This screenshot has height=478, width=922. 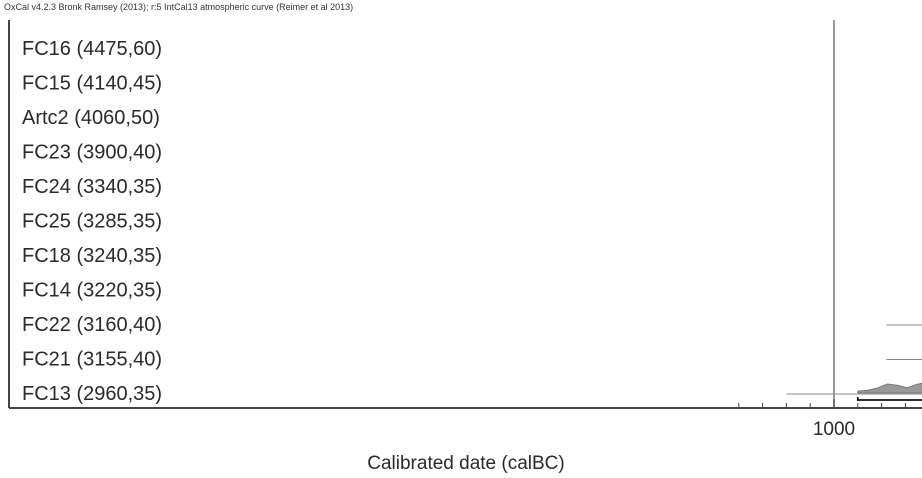 I want to click on sample-row-fc24: FC24 (3340,35), so click(x=92, y=187).